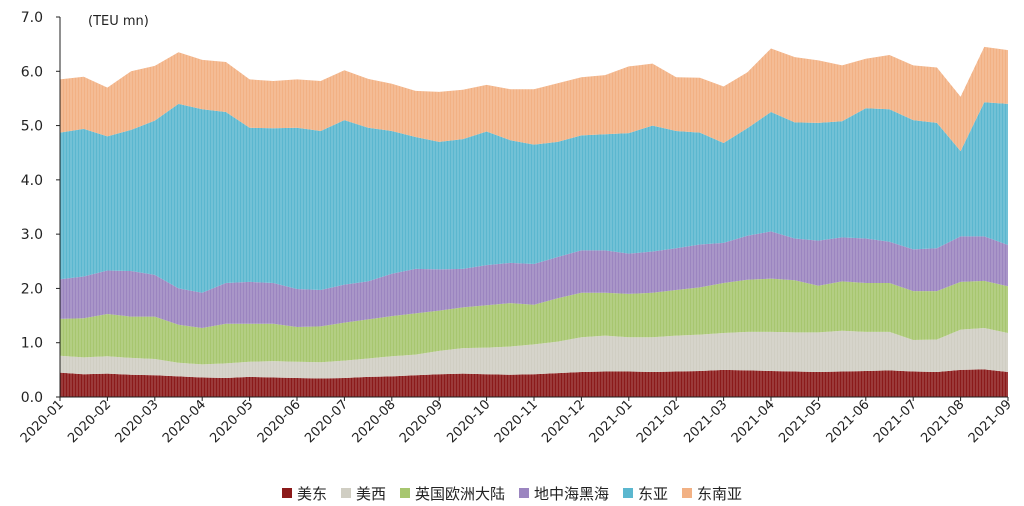  Describe the element at coordinates (32, 72) in the screenshot. I see `y-tick-label: 6.0` at that location.